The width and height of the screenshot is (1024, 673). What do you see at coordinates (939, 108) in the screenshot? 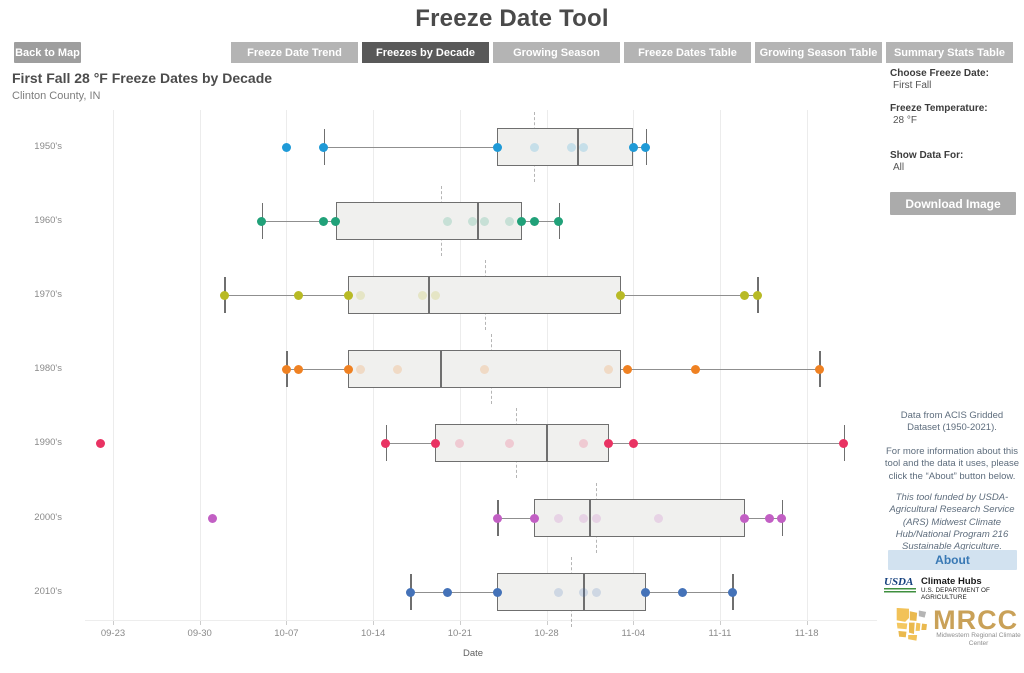
I see `freeze-temperature-label: Freeze Temperature:` at bounding box center [939, 108].